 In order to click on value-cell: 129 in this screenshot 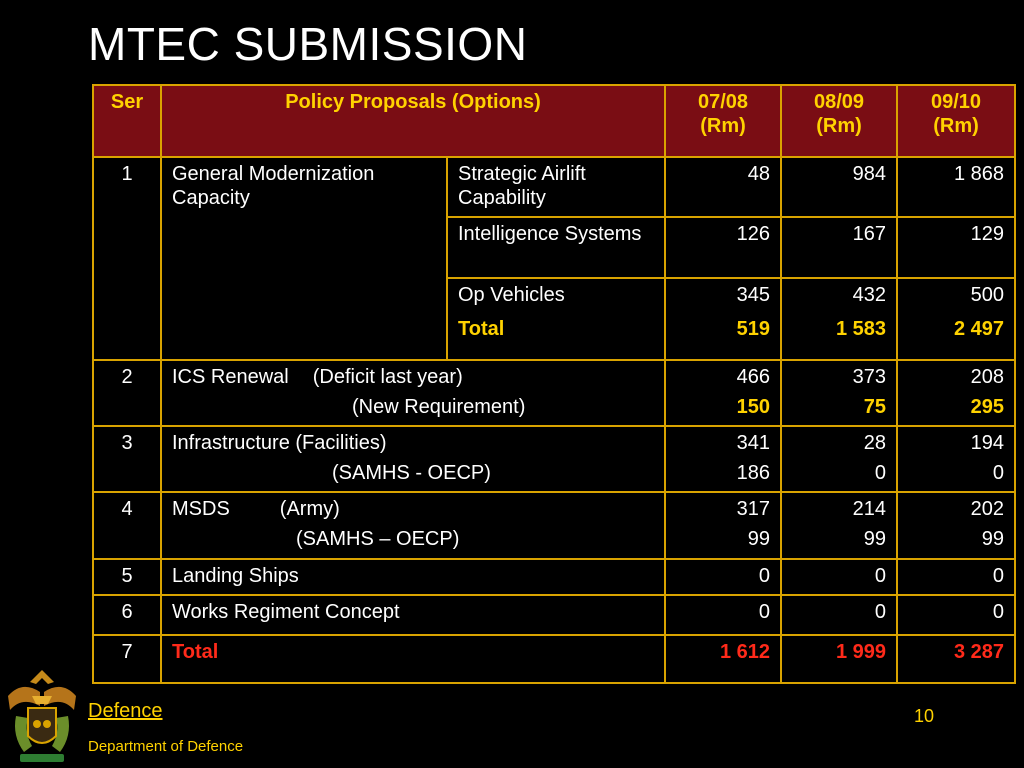, I will do `click(956, 247)`.